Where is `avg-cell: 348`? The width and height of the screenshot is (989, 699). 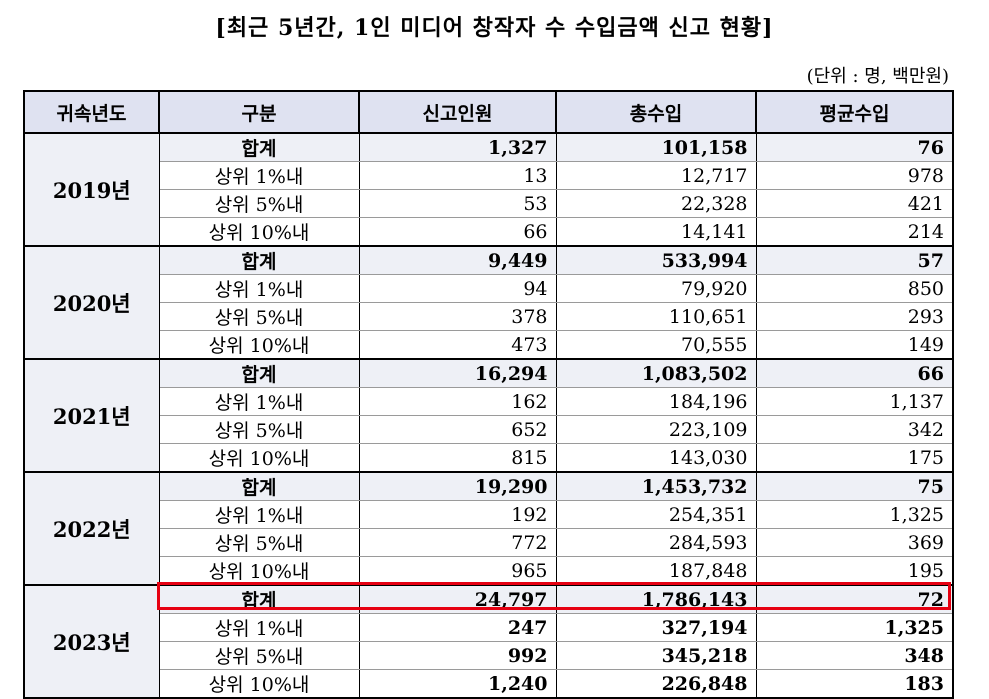 avg-cell: 348 is located at coordinates (854, 655).